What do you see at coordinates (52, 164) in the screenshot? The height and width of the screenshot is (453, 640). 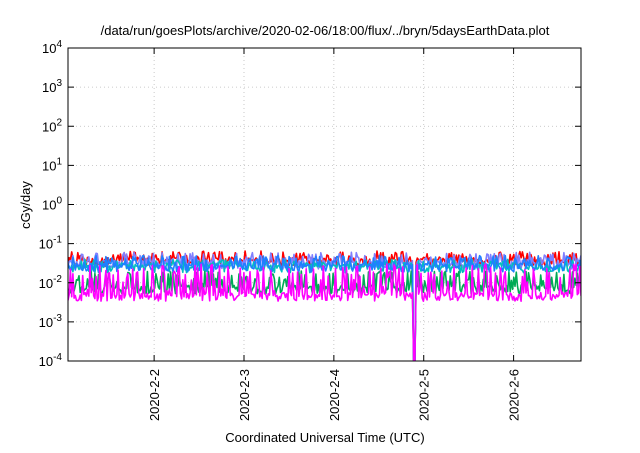 I see `y-tick-label: 10¹` at bounding box center [52, 164].